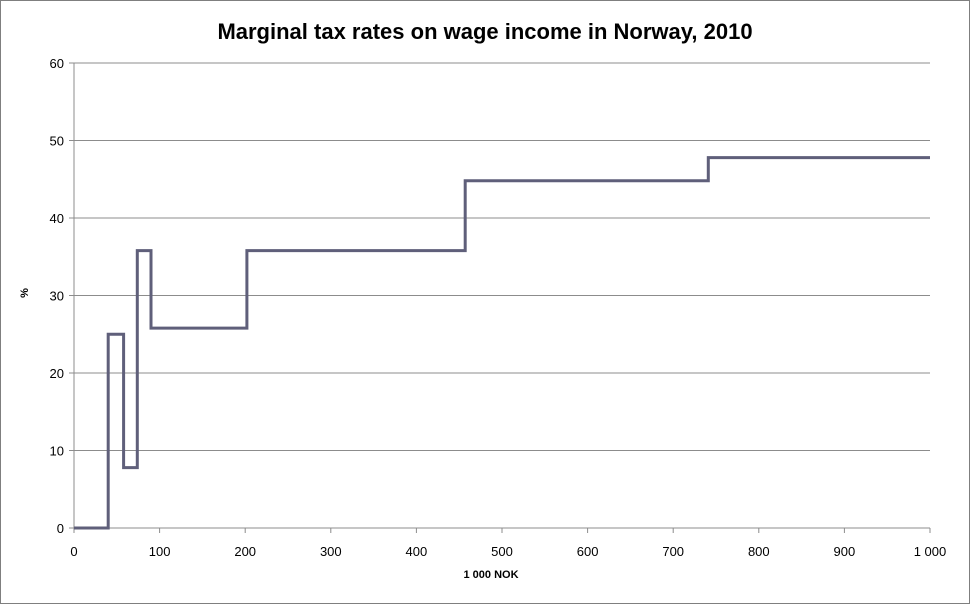 Image resolution: width=970 pixels, height=604 pixels. What do you see at coordinates (25, 293) in the screenshot?
I see `y-axis-label: %` at bounding box center [25, 293].